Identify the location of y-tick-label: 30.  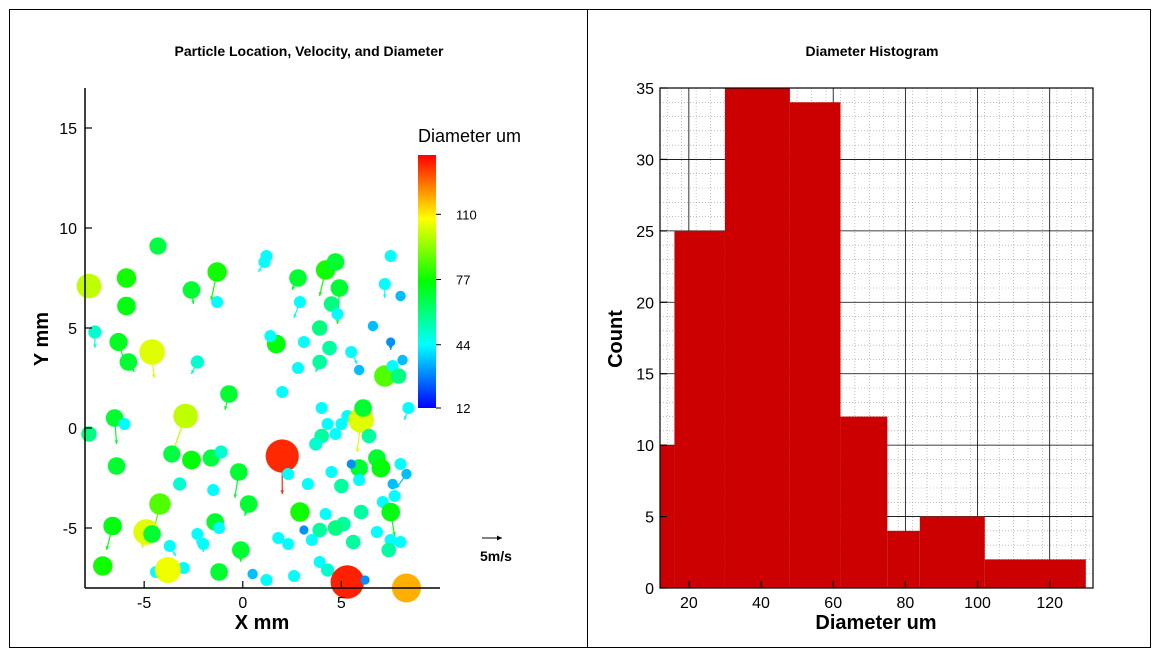
(645, 160).